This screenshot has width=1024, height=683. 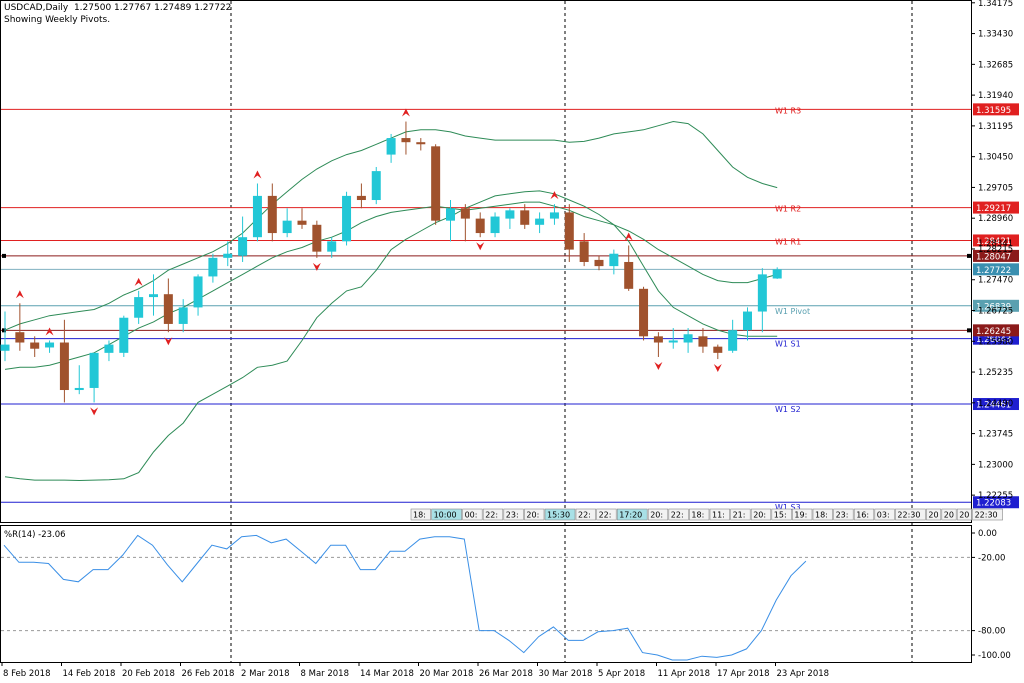 What do you see at coordinates (558, 515) in the screenshot?
I see `session-label: 15:30` at bounding box center [558, 515].